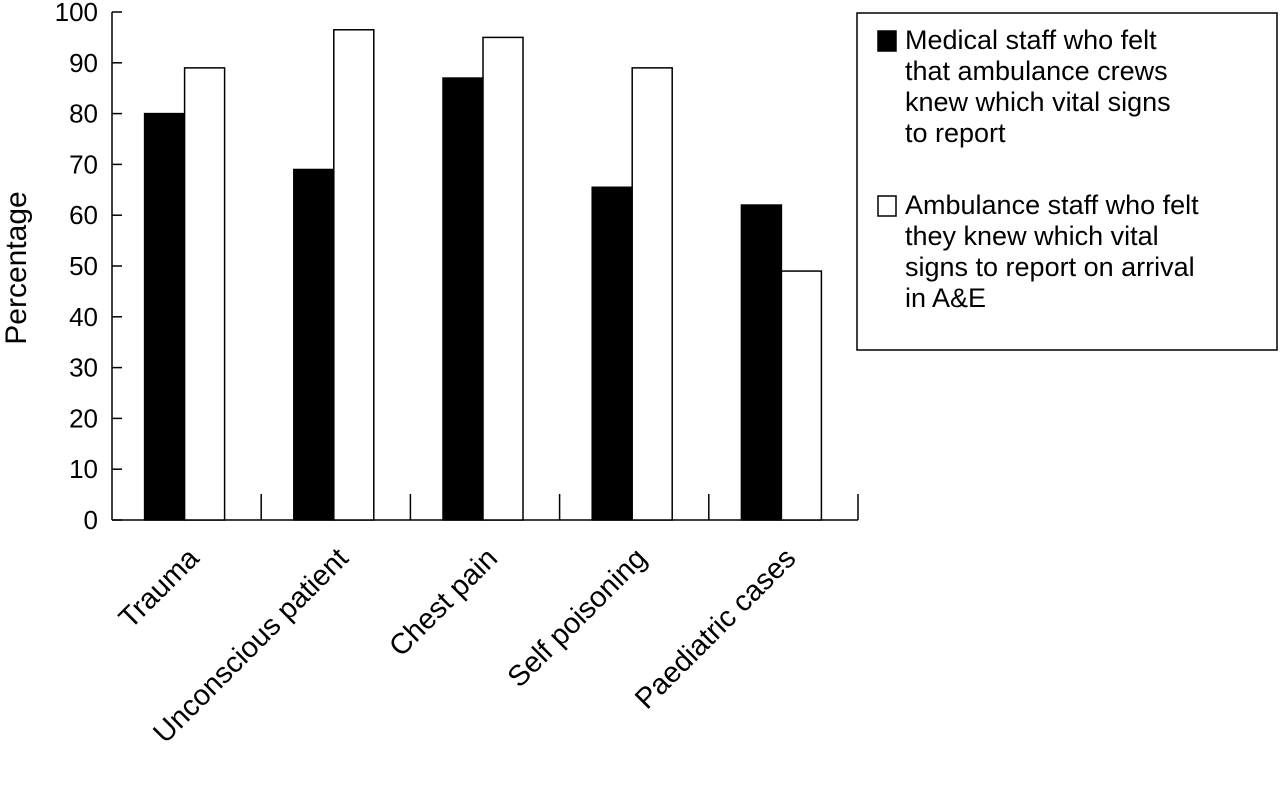 This screenshot has width=1280, height=785. I want to click on bar-medical-trauma, so click(164, 316).